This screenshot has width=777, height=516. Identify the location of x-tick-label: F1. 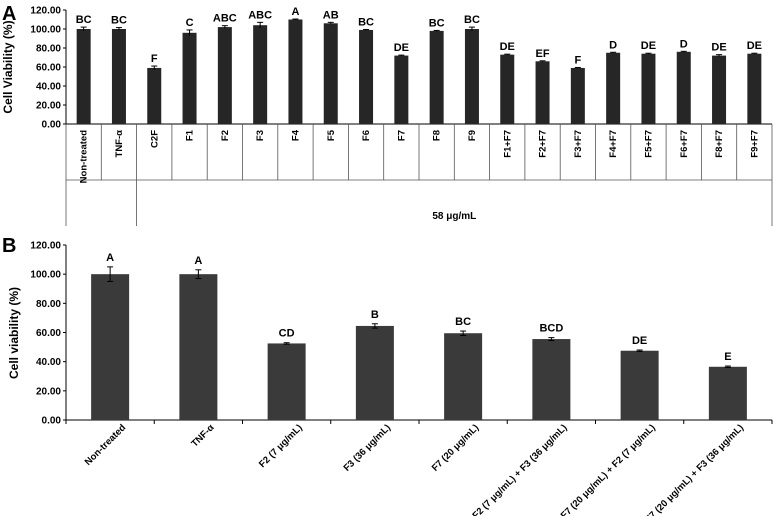
(190, 135).